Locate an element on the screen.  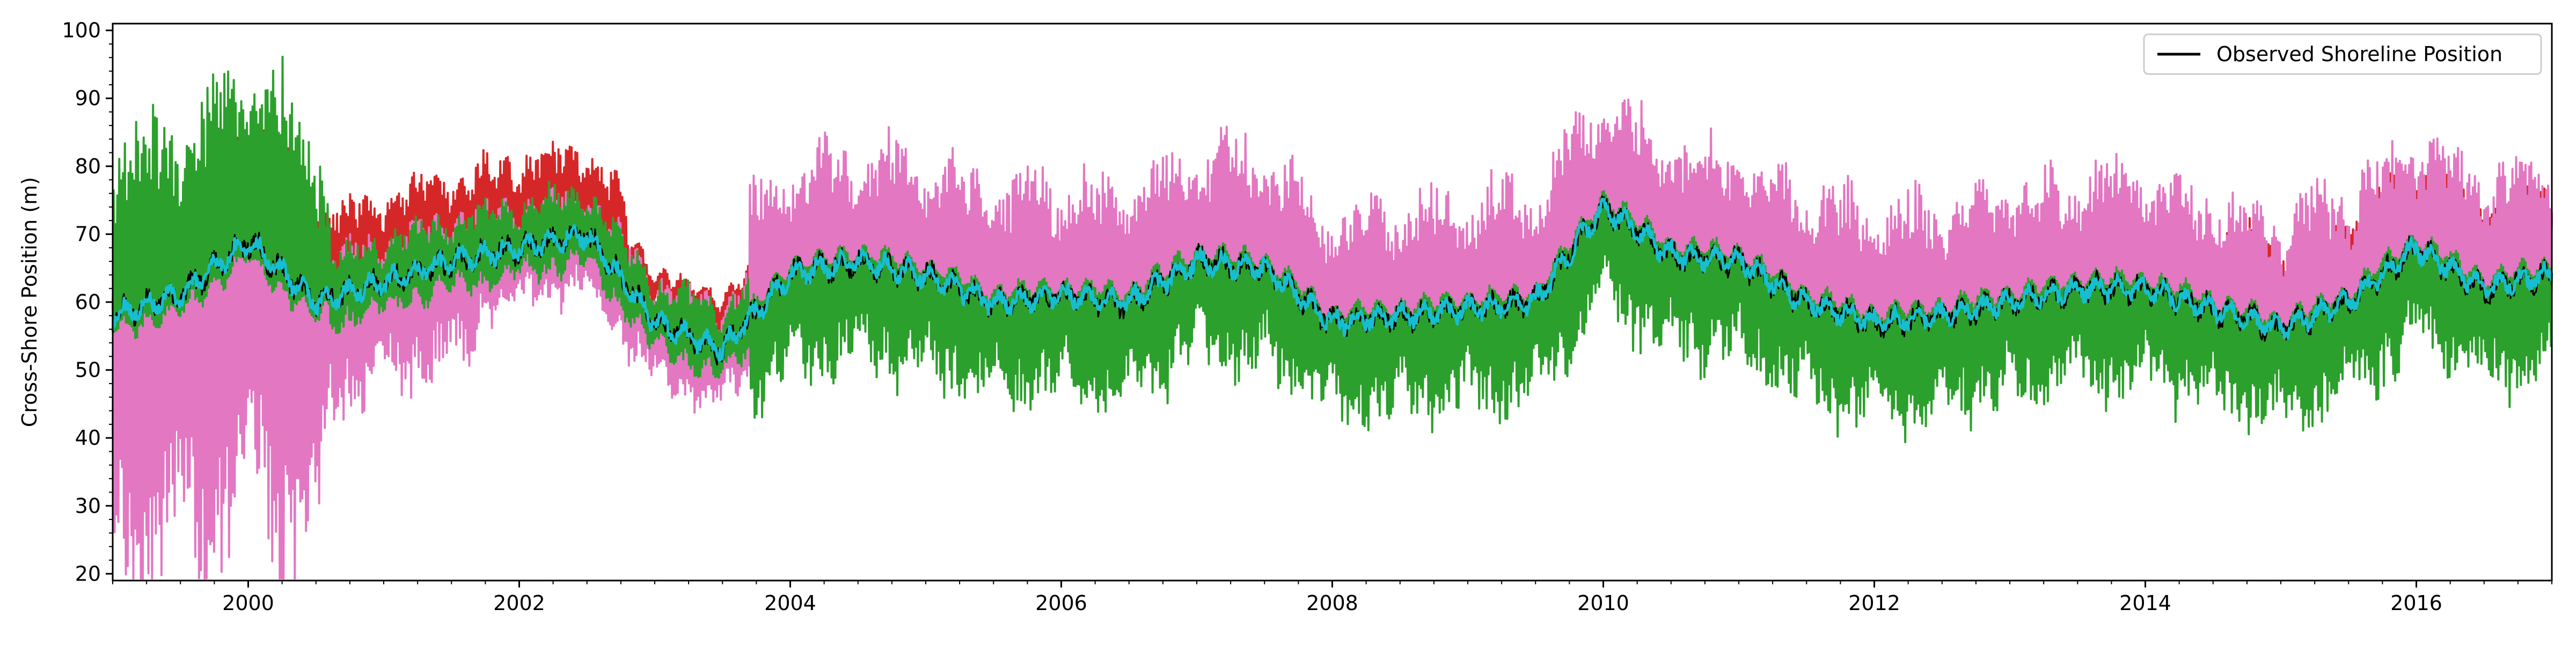
y-tick-label: 90 is located at coordinates (88, 98).